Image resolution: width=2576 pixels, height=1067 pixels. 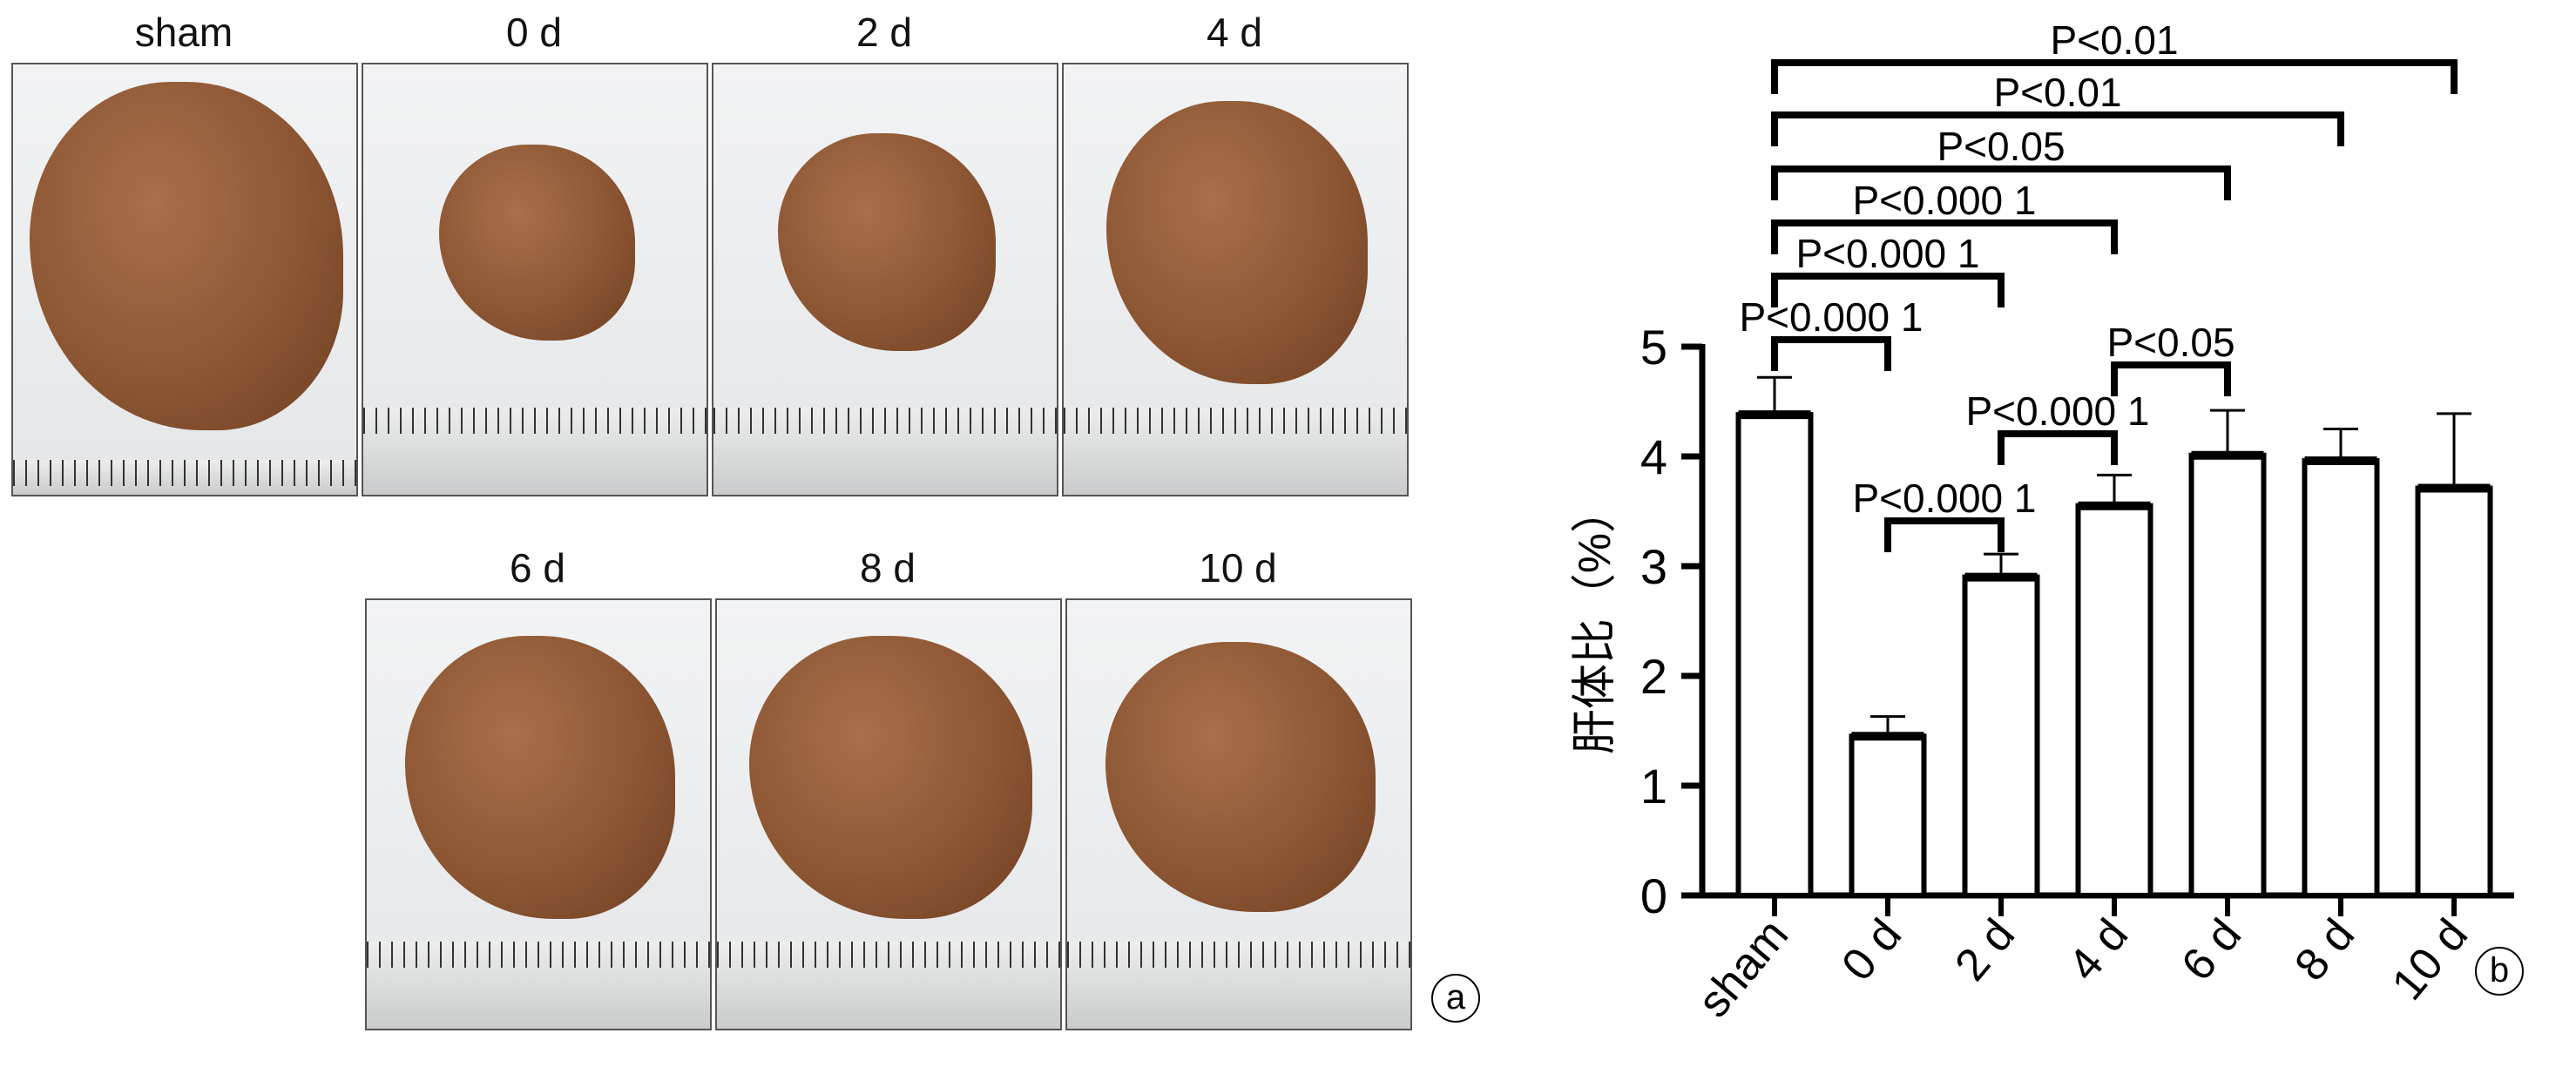 I want to click on y-tick-label: 5, so click(x=1653, y=348).